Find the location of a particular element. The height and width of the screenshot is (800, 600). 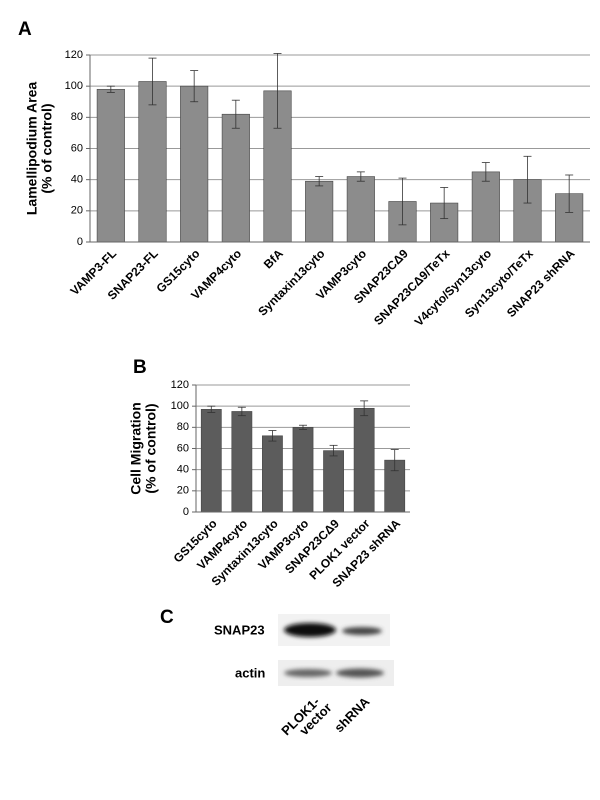

x-tick-label: V4cyto/Syn13cyto is located at coordinates (453, 287).